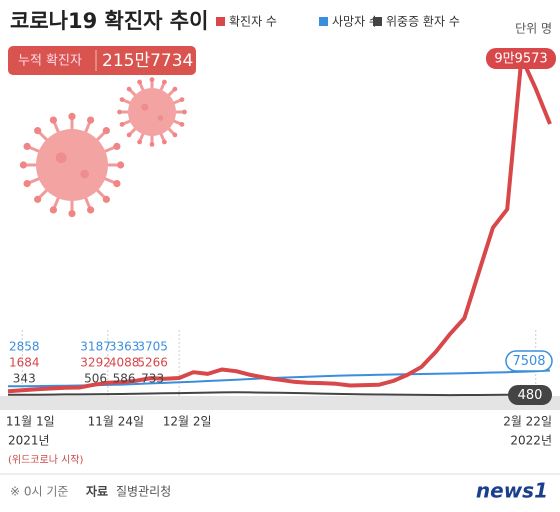 Image resolution: width=560 pixels, height=512 pixels. Describe the element at coordinates (143, 492) in the screenshot. I see `source: 질병관리청` at that location.